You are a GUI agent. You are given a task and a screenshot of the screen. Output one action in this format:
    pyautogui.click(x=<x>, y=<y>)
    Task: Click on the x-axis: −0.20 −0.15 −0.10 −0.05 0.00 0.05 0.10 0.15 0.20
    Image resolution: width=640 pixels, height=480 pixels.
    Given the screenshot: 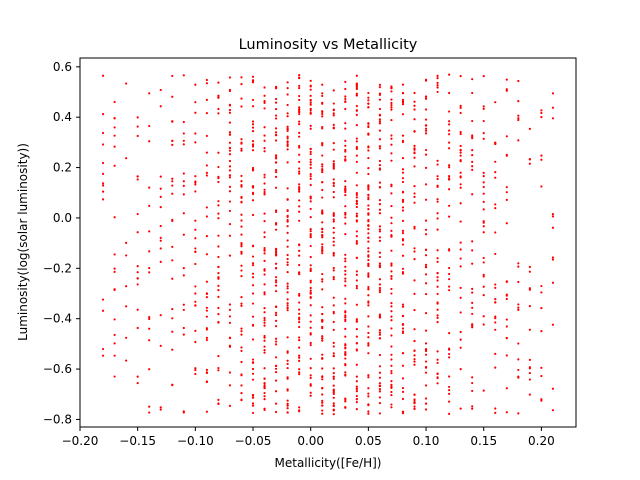 What is the action you would take?
    pyautogui.click(x=308, y=437)
    